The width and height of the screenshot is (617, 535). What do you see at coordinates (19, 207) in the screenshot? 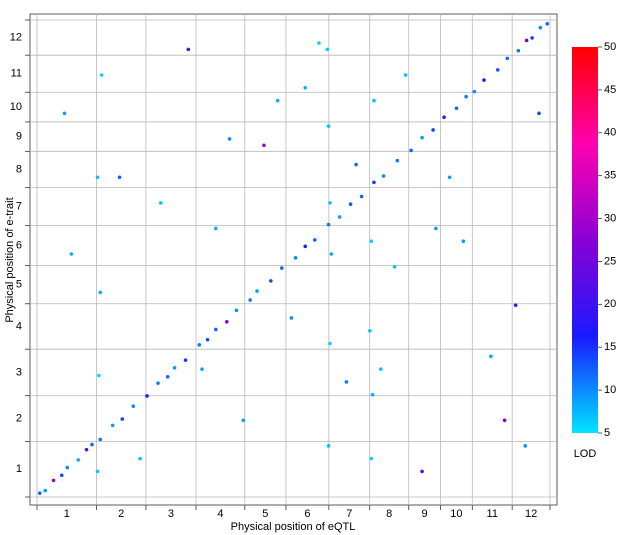
I see `y-tick-label: 7` at bounding box center [19, 207].